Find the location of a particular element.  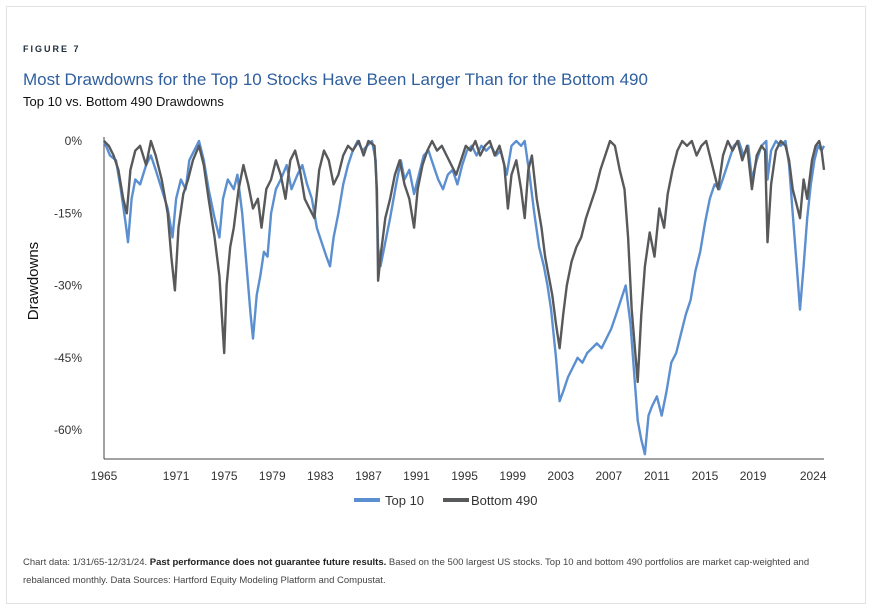

y-tick-label: -45% is located at coordinates (68, 358).